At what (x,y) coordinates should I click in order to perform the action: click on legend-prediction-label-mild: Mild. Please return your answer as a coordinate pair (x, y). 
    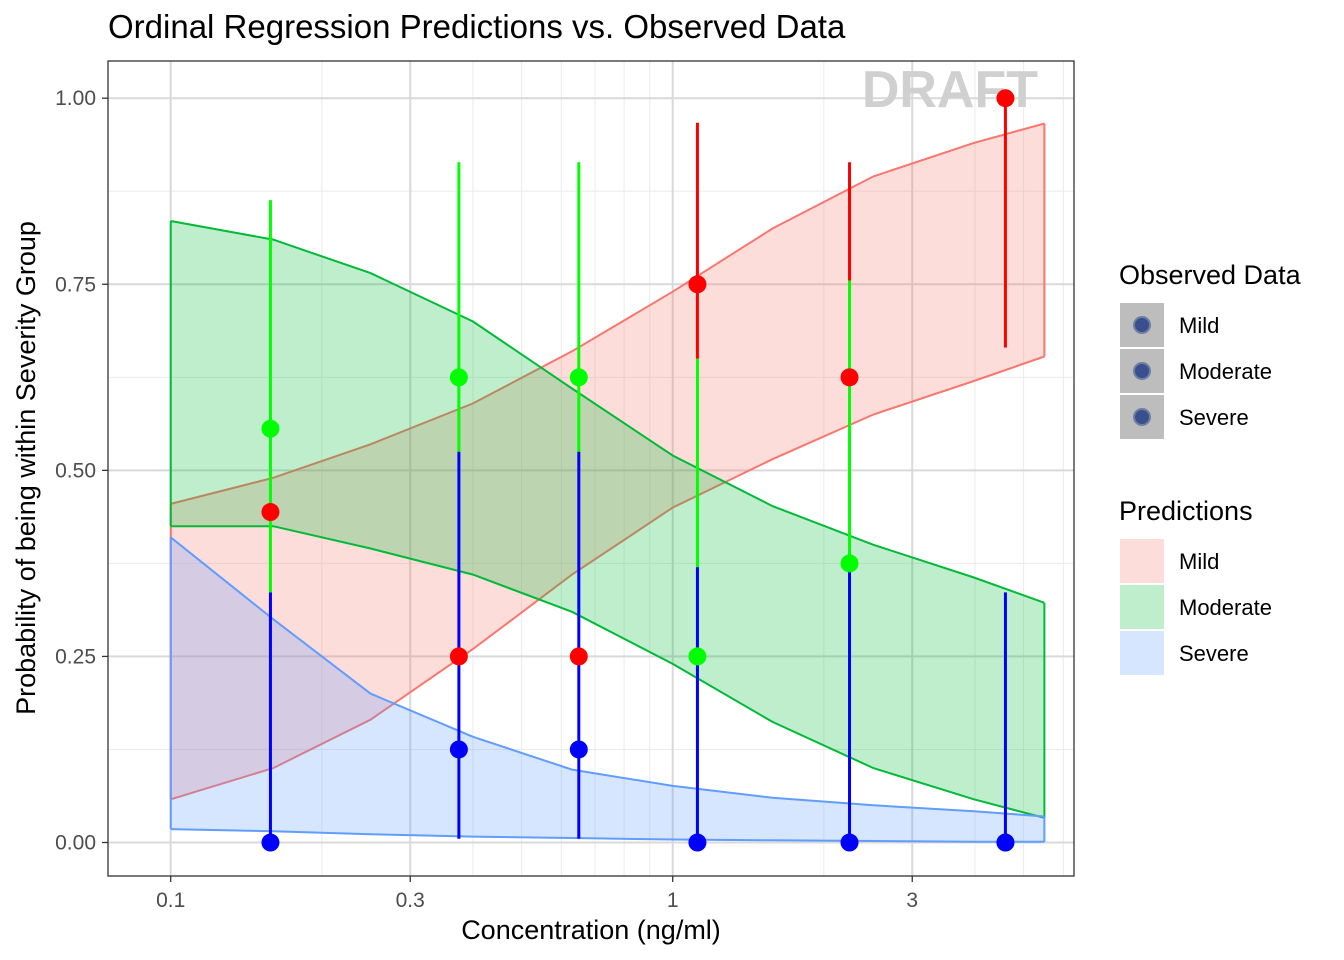
    Looking at the image, I should click on (1199, 561).